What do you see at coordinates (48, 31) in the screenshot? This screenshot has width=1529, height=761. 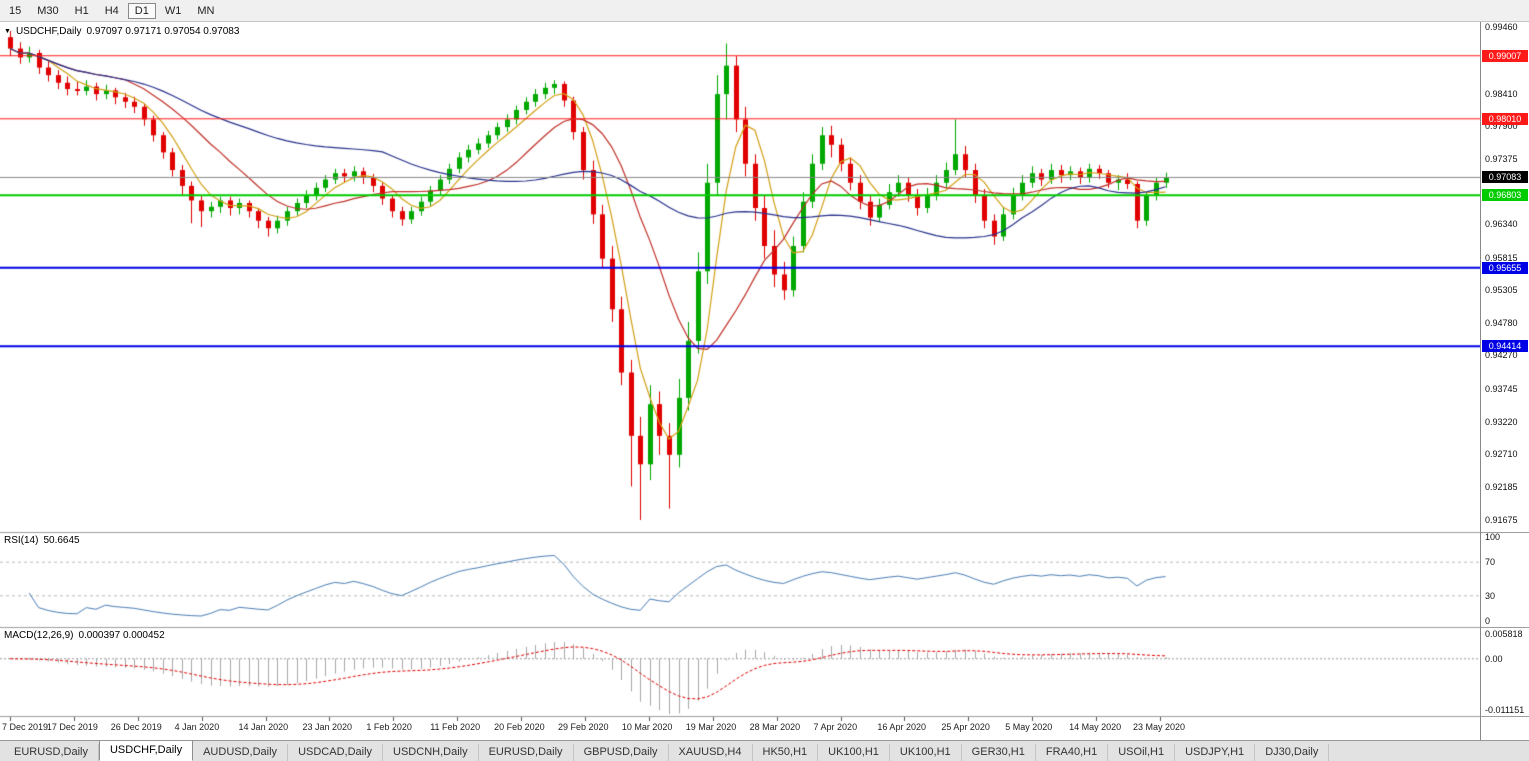 I see `chart-symbol-label: USDCHF,Daily` at bounding box center [48, 31].